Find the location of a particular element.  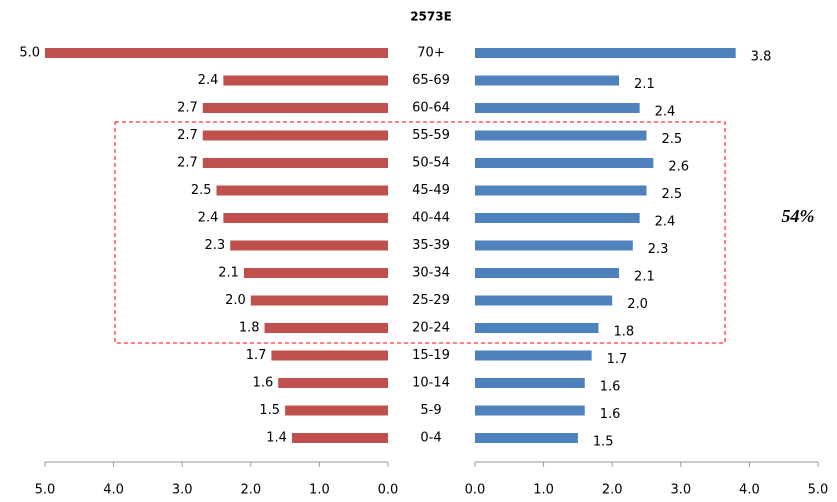

category-label: 10-14 is located at coordinates (431, 383).